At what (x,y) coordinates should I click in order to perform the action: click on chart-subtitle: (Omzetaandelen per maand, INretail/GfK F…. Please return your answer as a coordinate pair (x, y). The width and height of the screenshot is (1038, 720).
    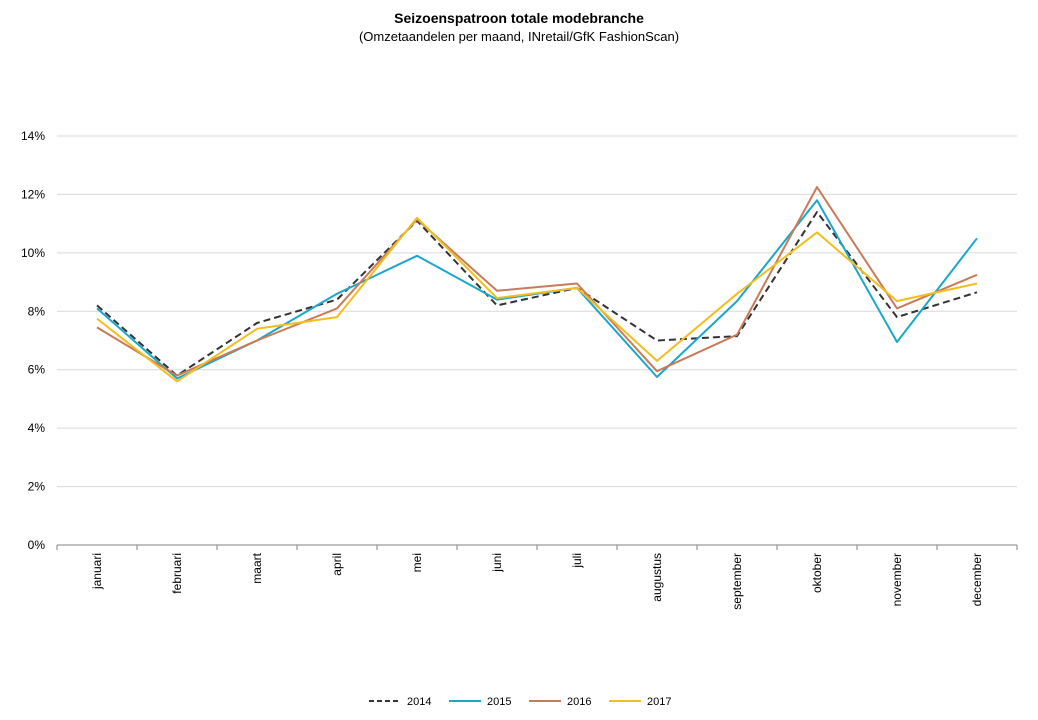
    Looking at the image, I should click on (519, 36).